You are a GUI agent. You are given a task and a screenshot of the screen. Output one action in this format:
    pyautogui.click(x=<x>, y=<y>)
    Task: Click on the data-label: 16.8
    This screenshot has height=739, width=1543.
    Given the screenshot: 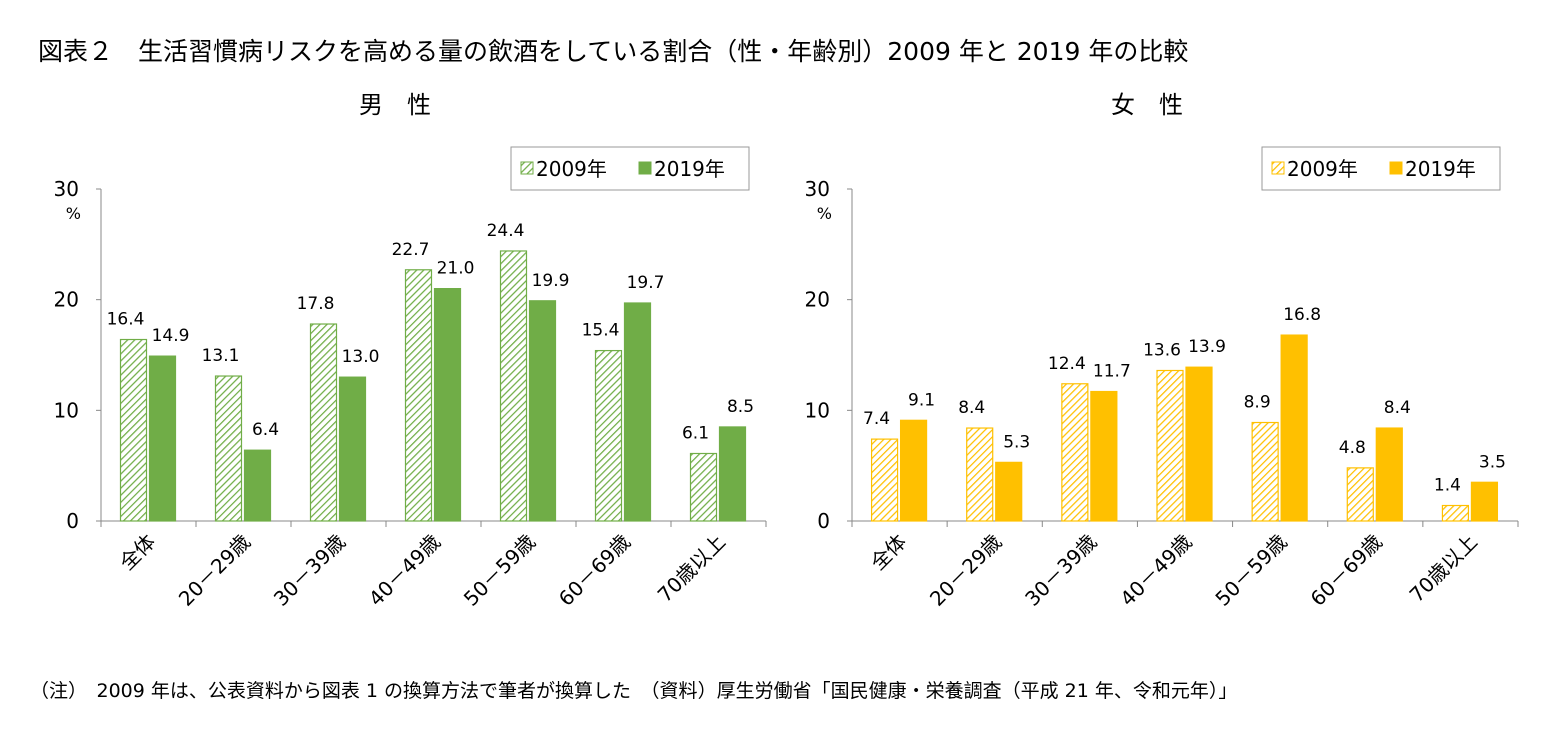 What is the action you would take?
    pyautogui.click(x=1302, y=315)
    